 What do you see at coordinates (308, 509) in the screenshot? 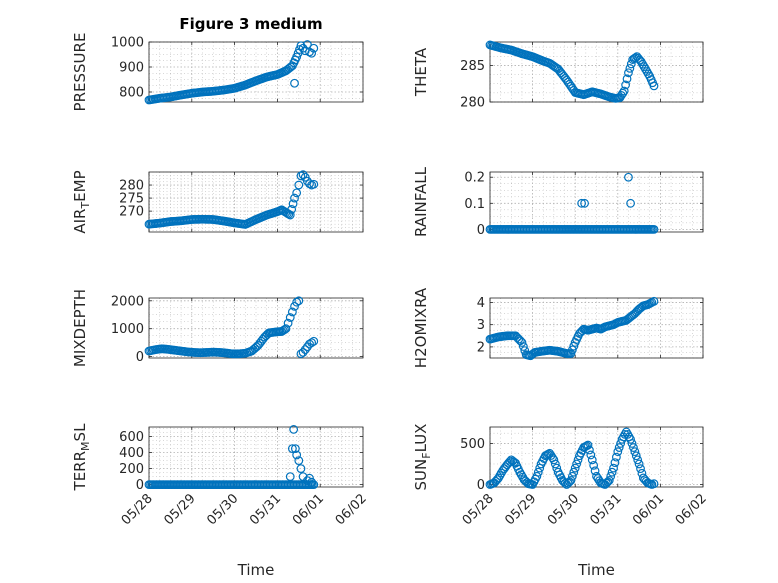
I see `x-tick-label: 06/01` at bounding box center [308, 509].